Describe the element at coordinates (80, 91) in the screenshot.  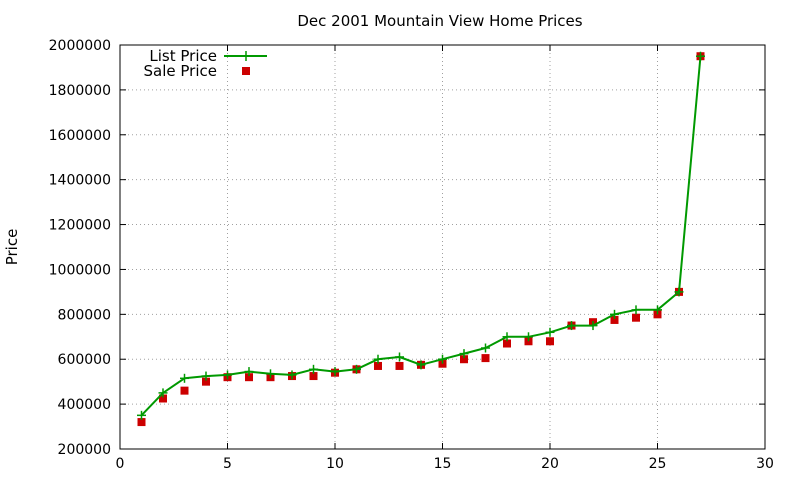
I see `y-tick-label: 1800000` at that location.